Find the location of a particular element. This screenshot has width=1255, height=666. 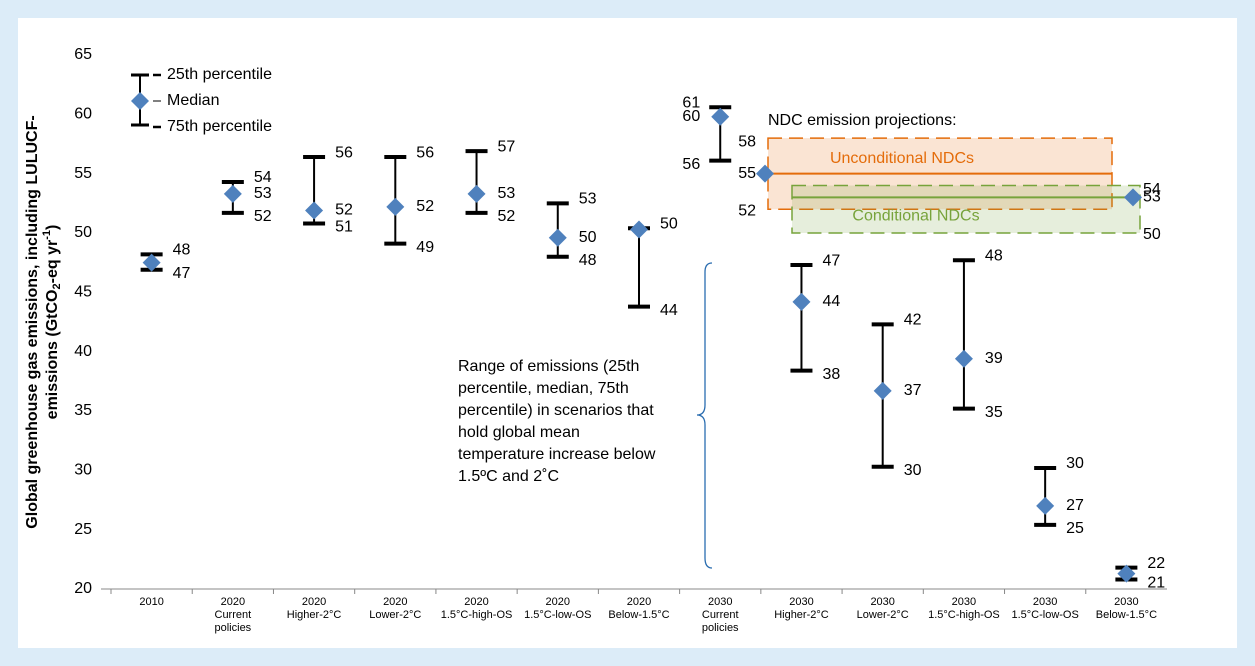

ndc-value-label: 53 is located at coordinates (1152, 197).